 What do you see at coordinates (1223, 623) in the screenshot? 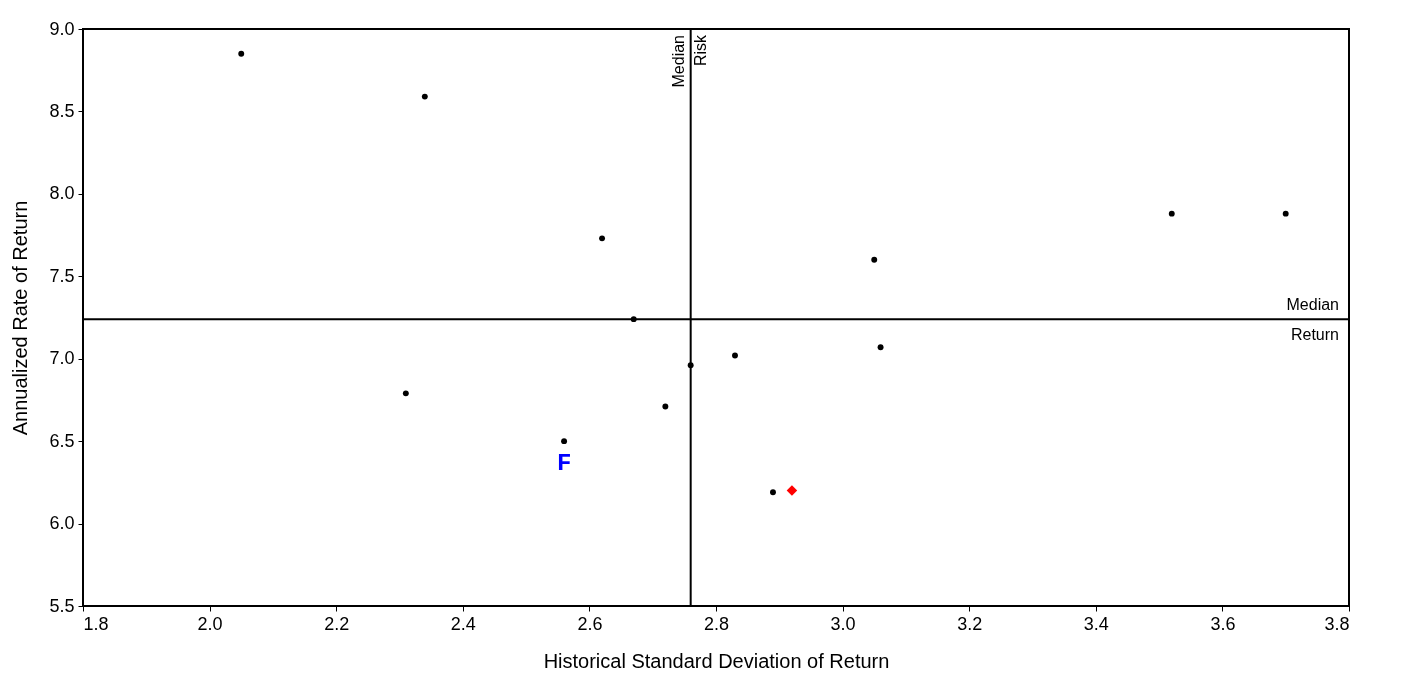
I see `x-tick-label: 3.6` at bounding box center [1223, 623].